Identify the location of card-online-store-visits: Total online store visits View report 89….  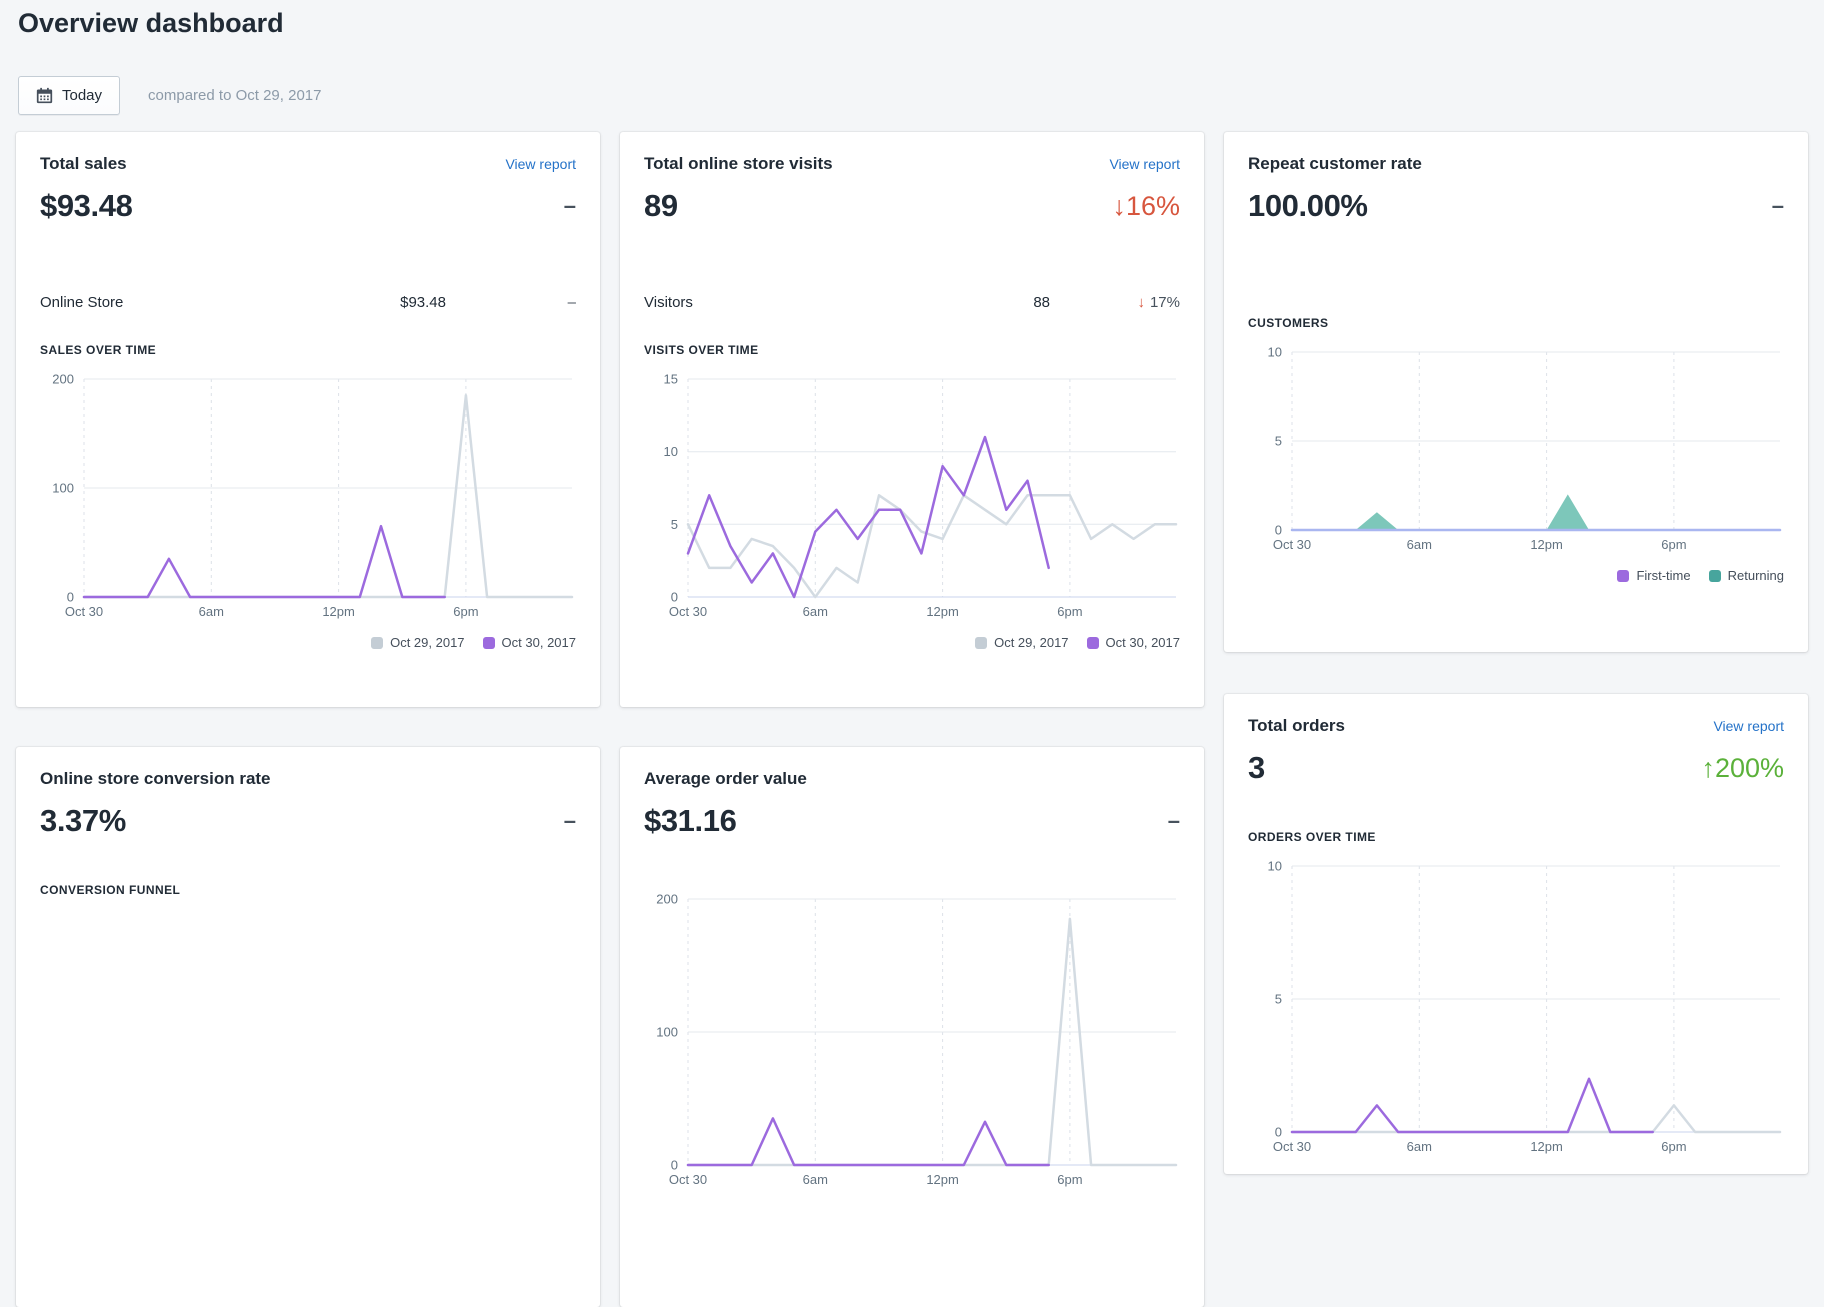
(912, 419).